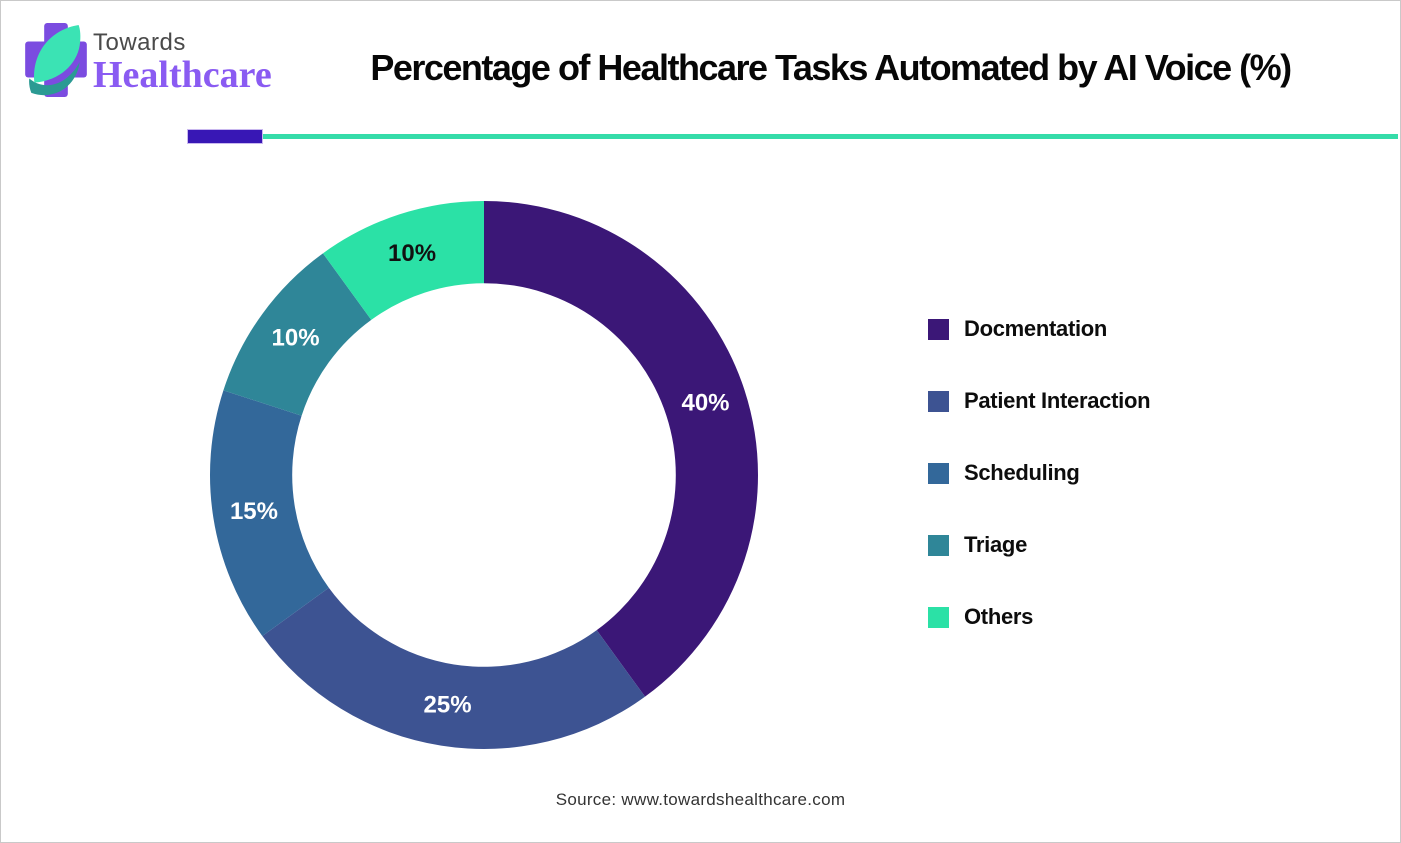 This screenshot has width=1401, height=843. Describe the element at coordinates (1039, 544) in the screenshot. I see `legend-item-3: Triage` at that location.